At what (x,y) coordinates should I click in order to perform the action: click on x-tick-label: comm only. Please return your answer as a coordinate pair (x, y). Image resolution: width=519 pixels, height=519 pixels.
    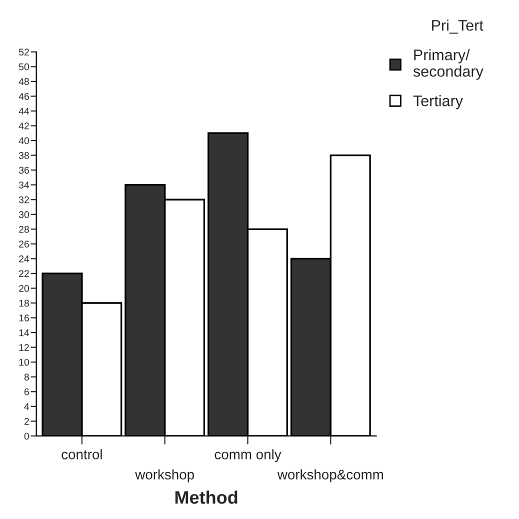
    Looking at the image, I should click on (248, 455).